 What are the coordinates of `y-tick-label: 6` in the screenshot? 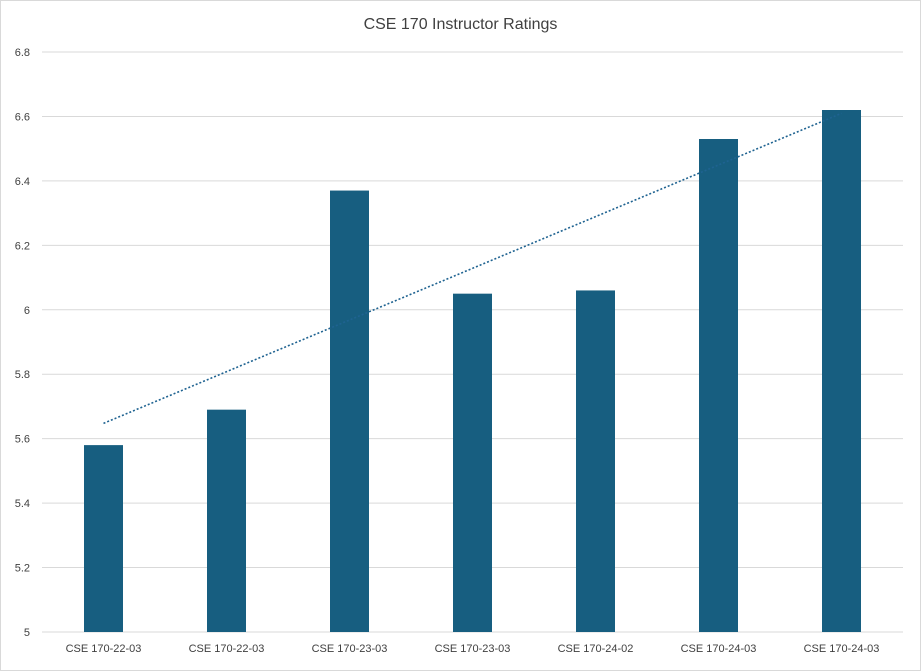 It's located at (27, 311).